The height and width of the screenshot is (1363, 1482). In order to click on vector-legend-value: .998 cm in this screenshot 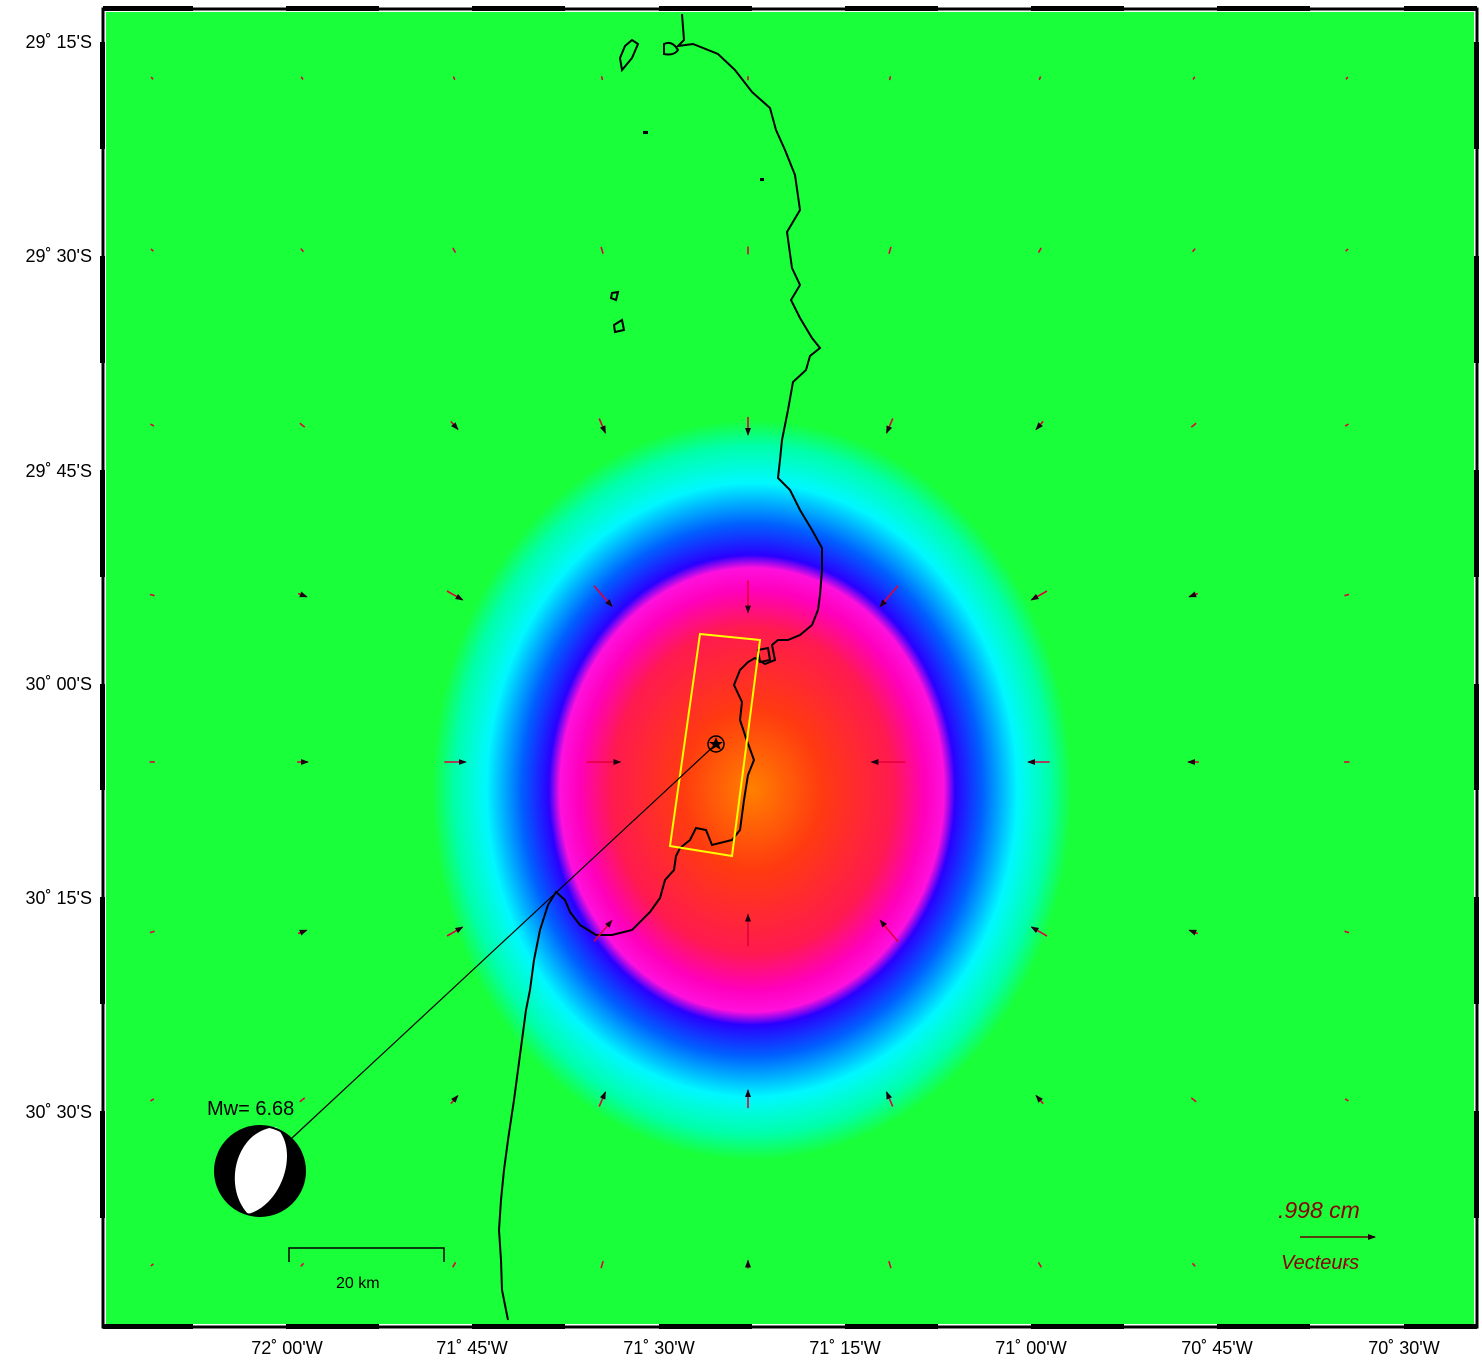, I will do `click(1319, 1210)`.